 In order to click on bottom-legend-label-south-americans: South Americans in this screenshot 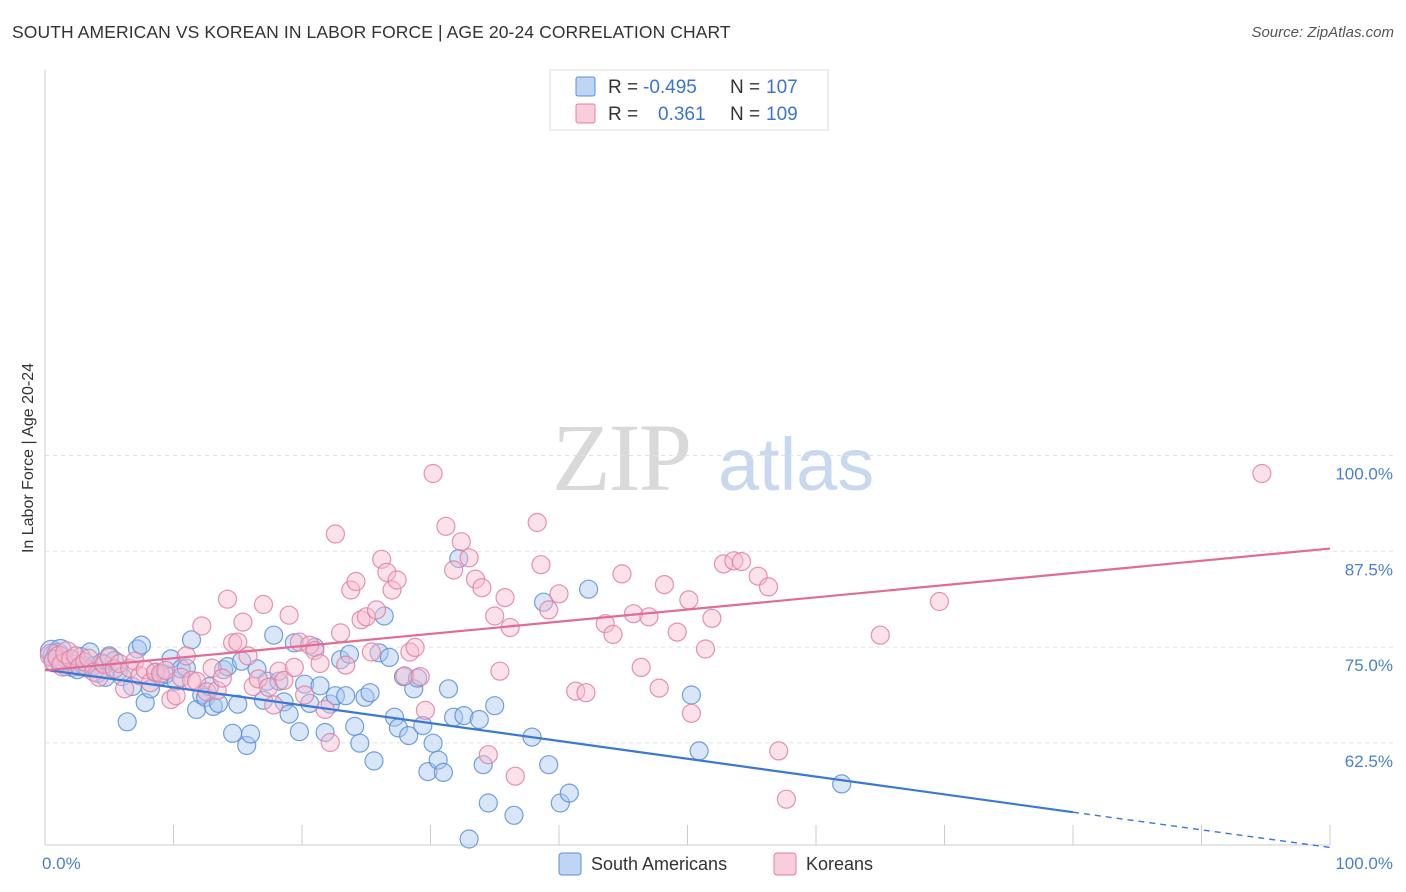, I will do `click(659, 864)`.